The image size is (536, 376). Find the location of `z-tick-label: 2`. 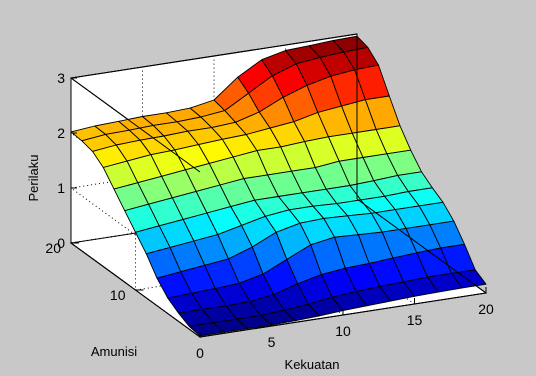

z-tick-label: 2 is located at coordinates (61, 133).